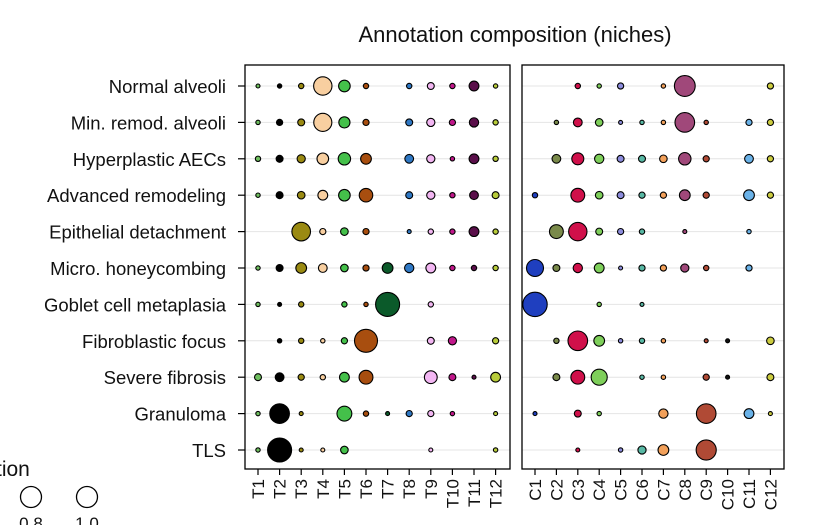  Describe the element at coordinates (301, 489) in the screenshot. I see `column-label: T3` at that location.